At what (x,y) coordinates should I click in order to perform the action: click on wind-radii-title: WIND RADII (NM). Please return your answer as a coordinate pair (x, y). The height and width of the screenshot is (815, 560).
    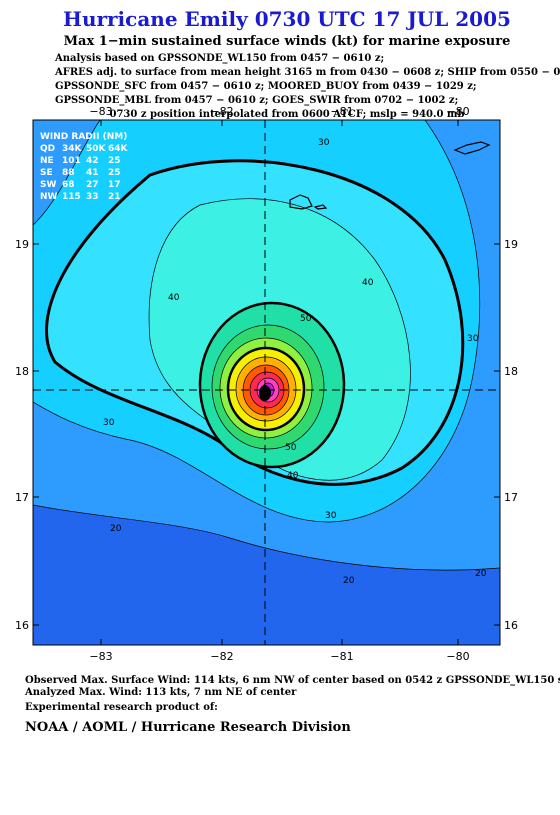
    Looking at the image, I should click on (83, 137).